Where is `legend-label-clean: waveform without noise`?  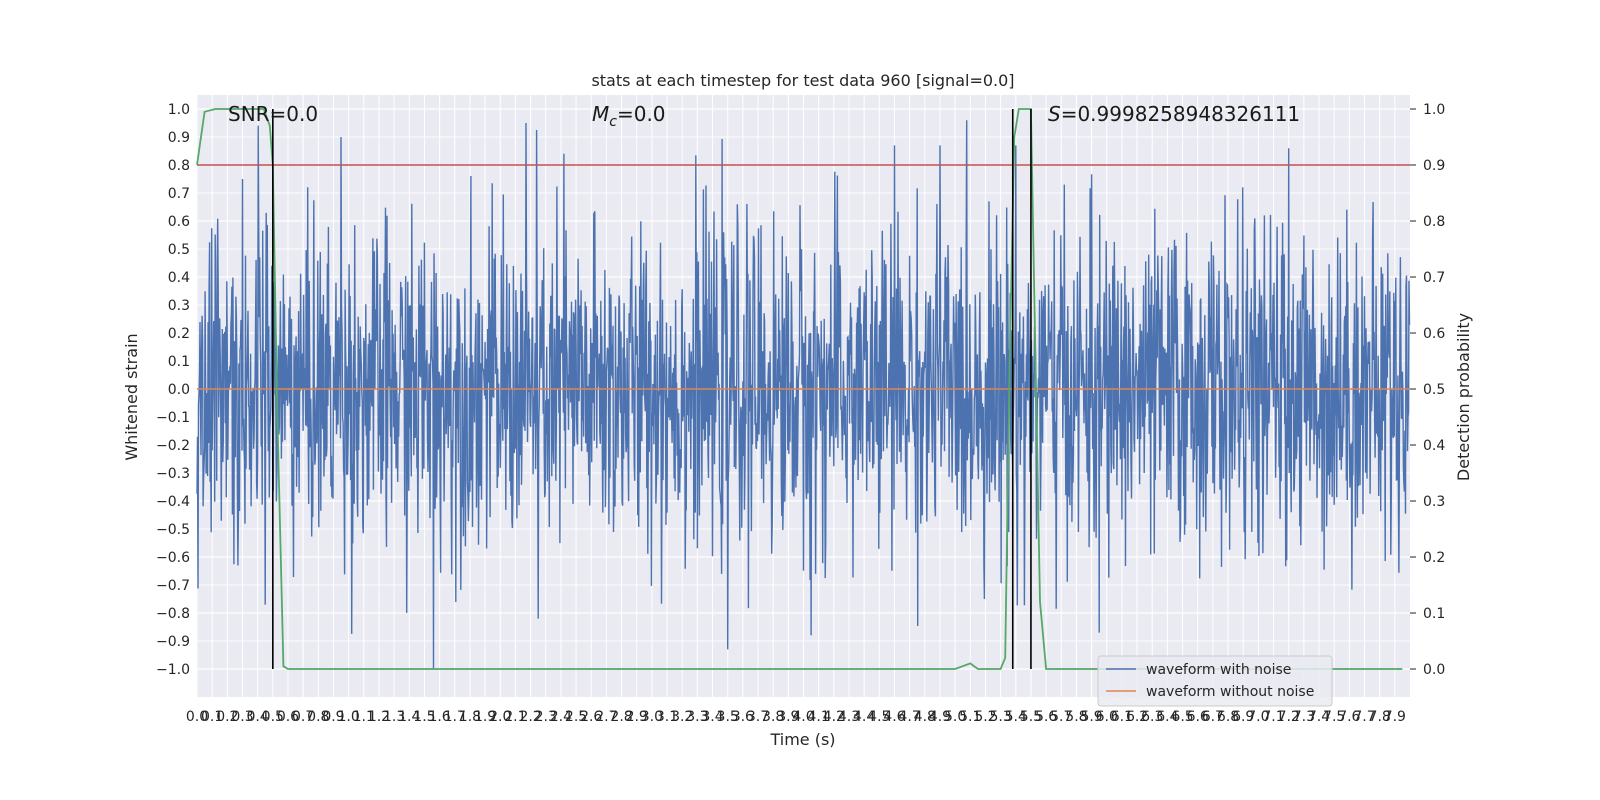
legend-label-clean: waveform without noise is located at coordinates (1230, 692).